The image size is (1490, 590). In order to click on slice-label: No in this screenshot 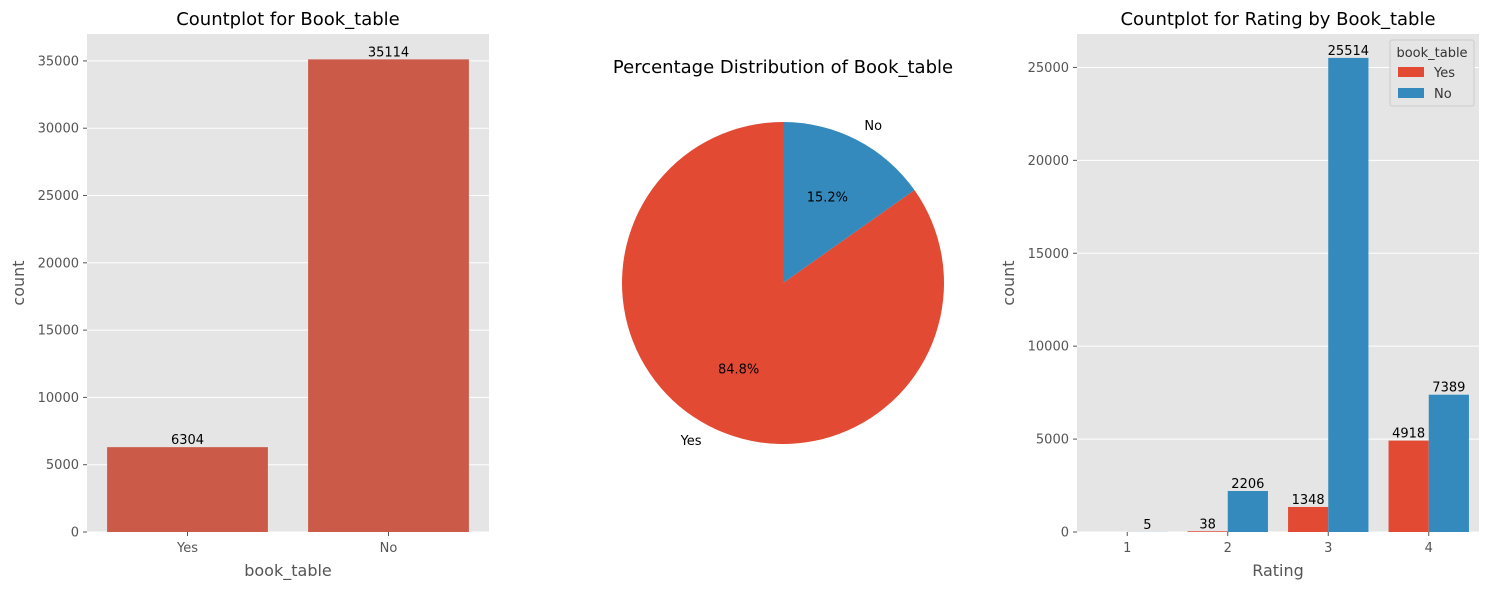, I will do `click(873, 126)`.